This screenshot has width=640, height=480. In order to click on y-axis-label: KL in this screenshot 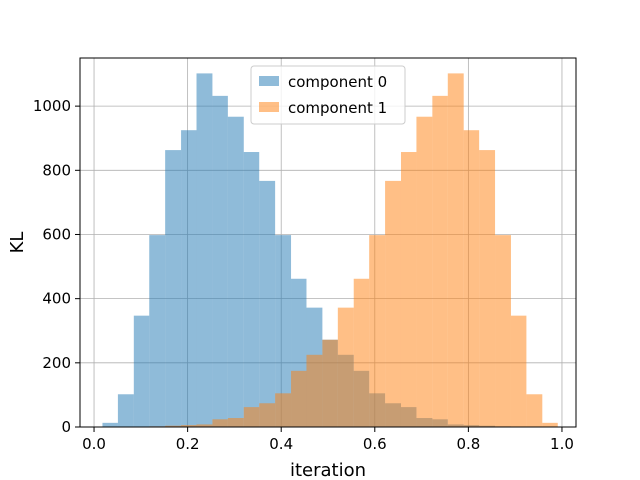, I will do `click(17, 243)`.